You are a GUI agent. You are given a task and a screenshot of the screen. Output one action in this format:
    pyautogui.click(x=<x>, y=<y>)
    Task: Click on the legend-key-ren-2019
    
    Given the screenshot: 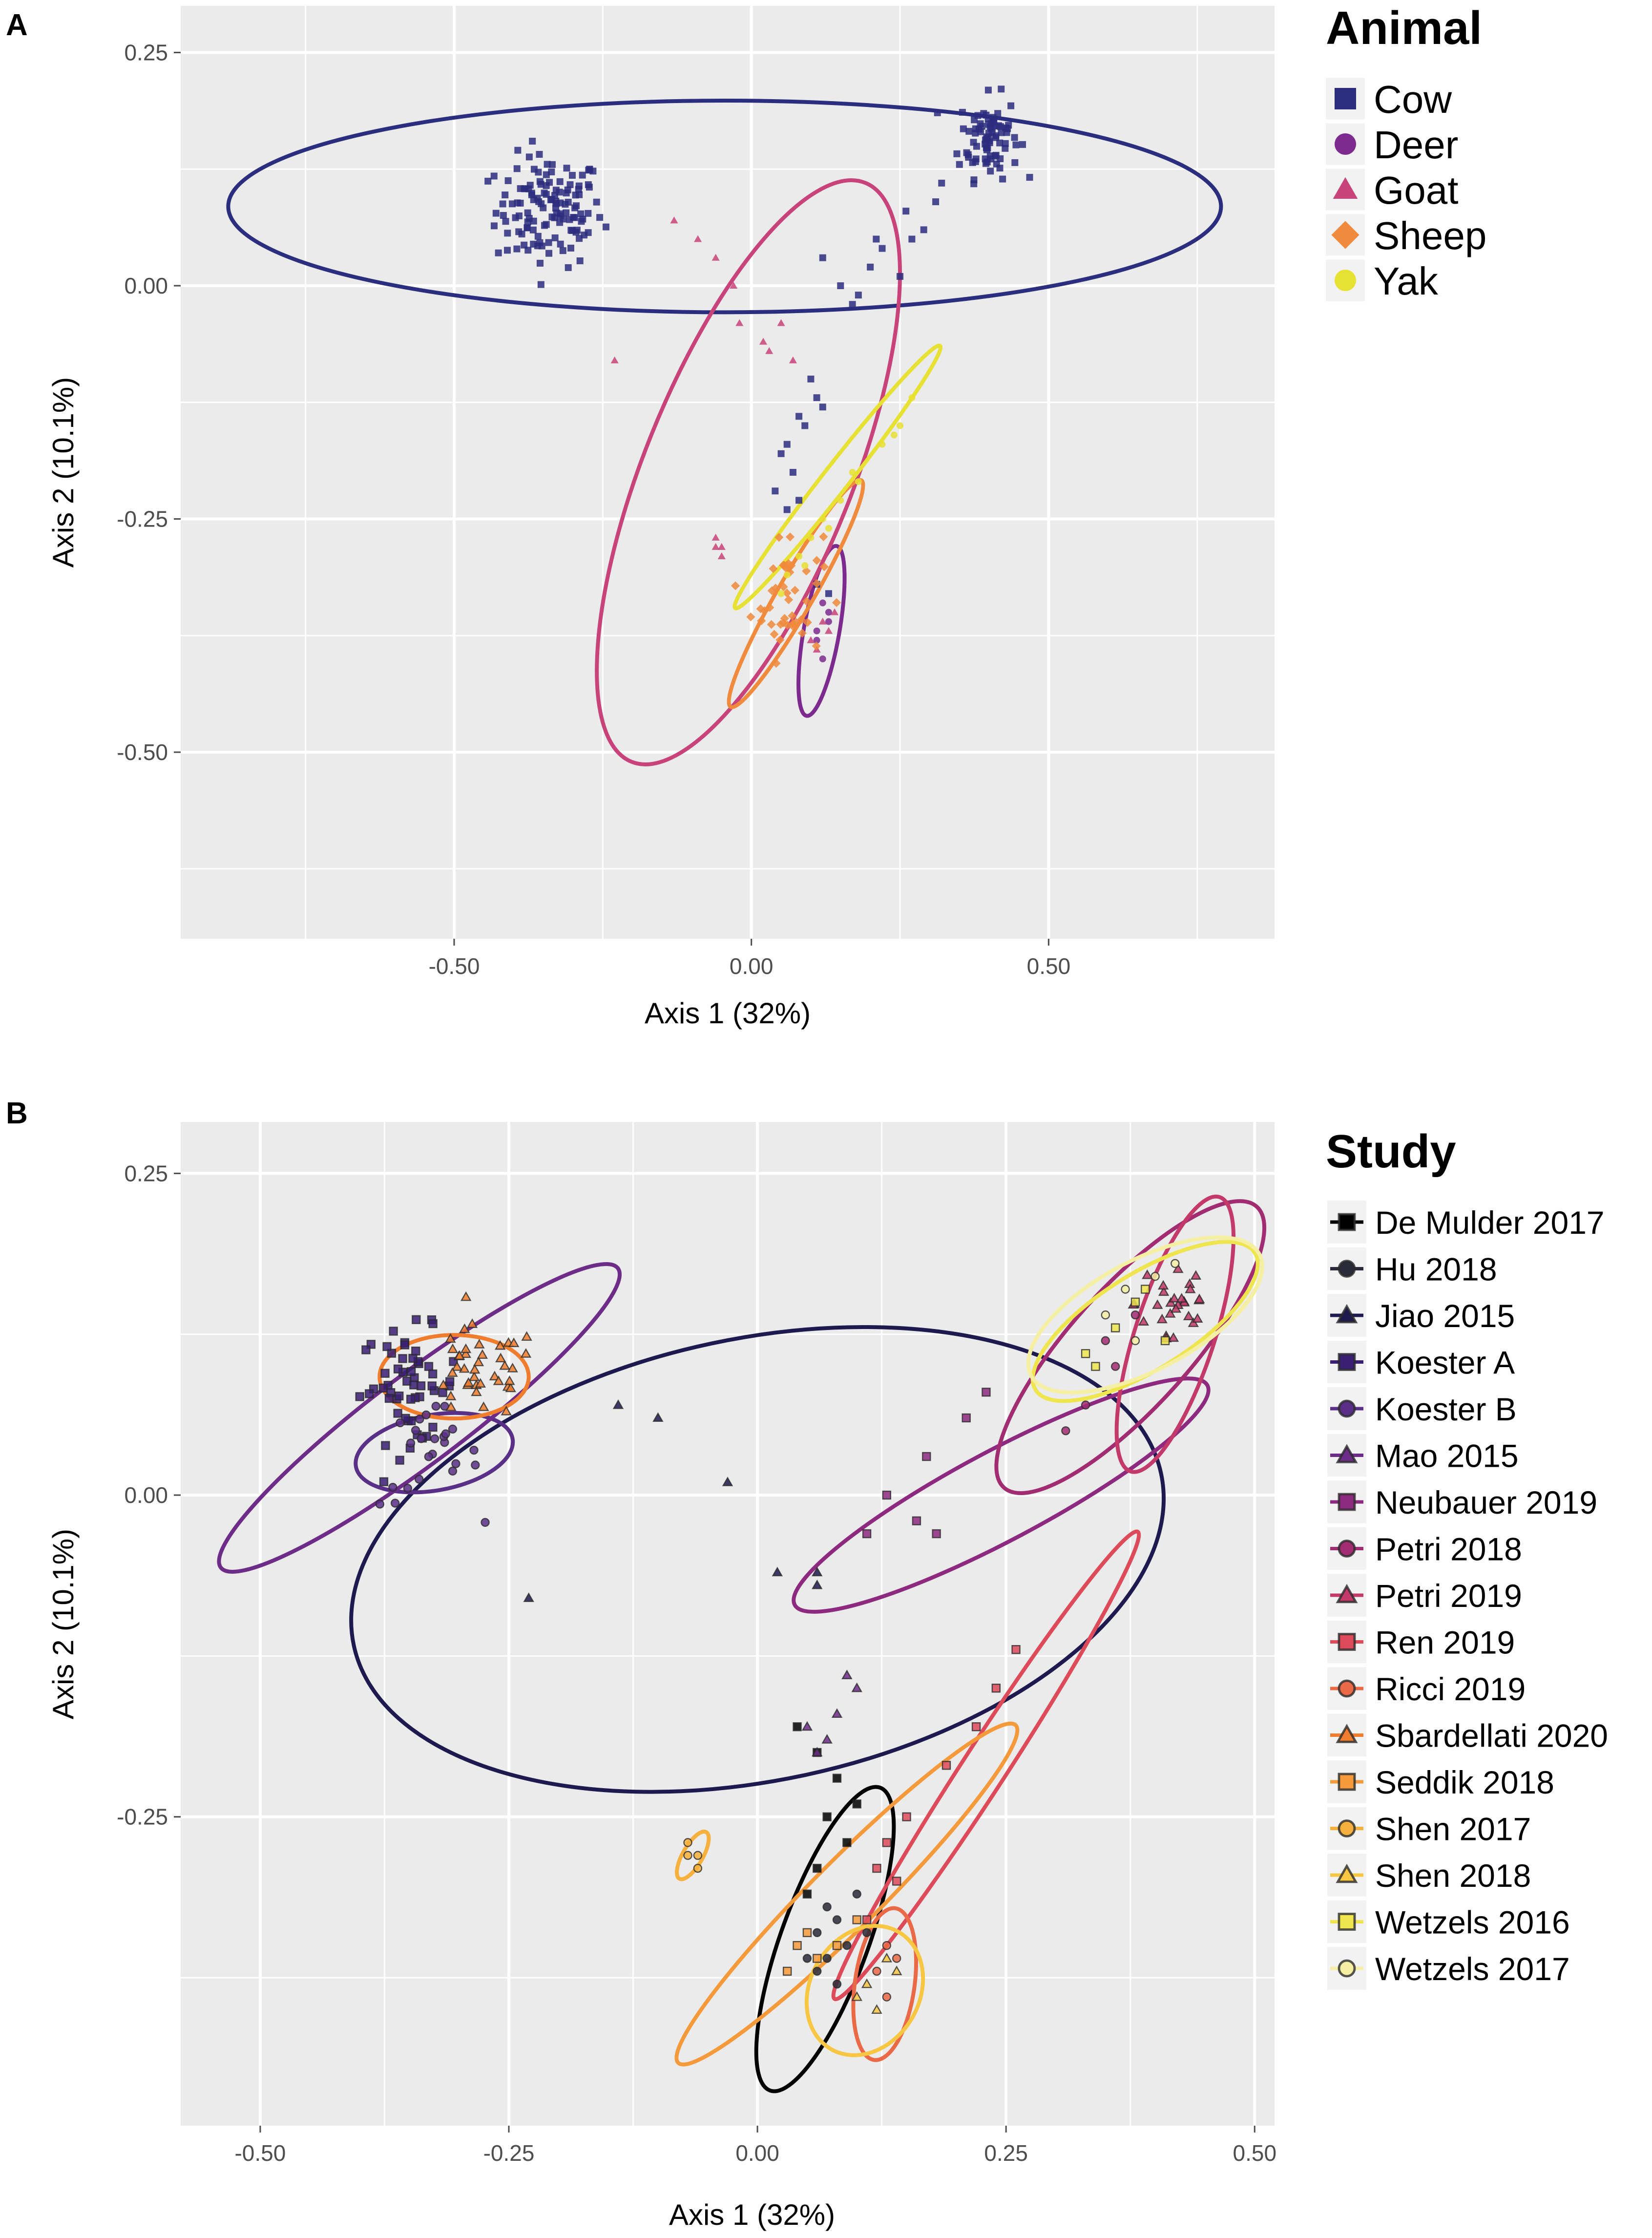 What is the action you would take?
    pyautogui.click(x=1347, y=1642)
    